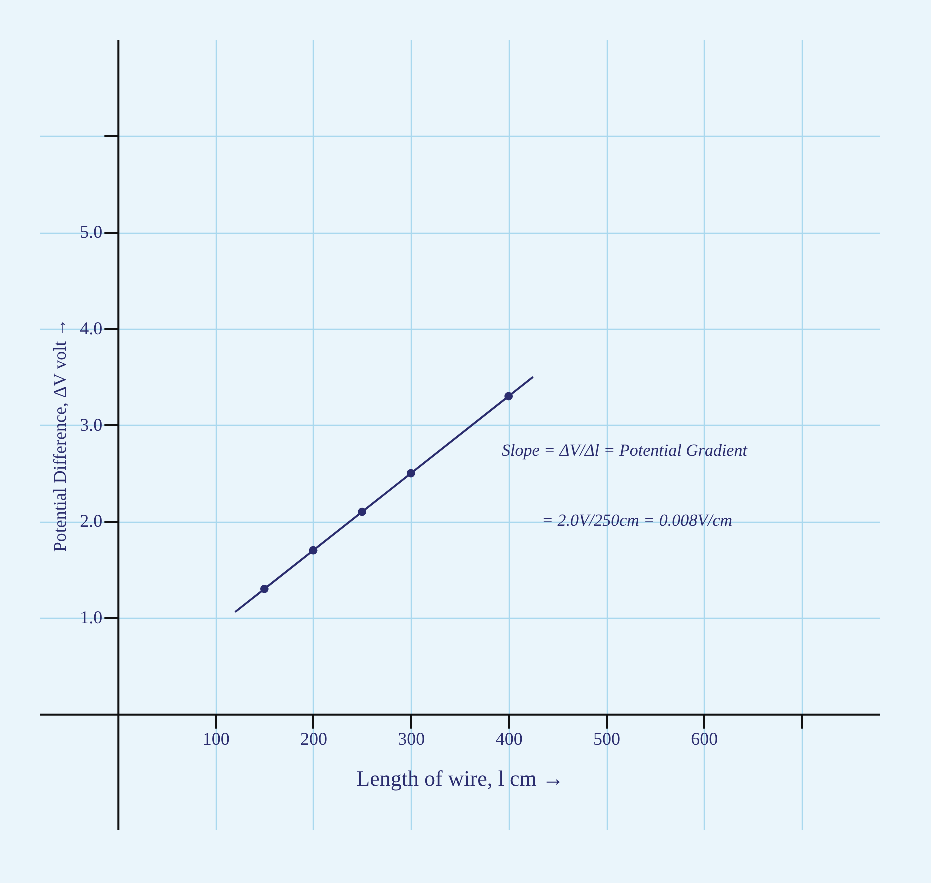 The image size is (931, 883). I want to click on y-tick-label: 1.0, so click(91, 618).